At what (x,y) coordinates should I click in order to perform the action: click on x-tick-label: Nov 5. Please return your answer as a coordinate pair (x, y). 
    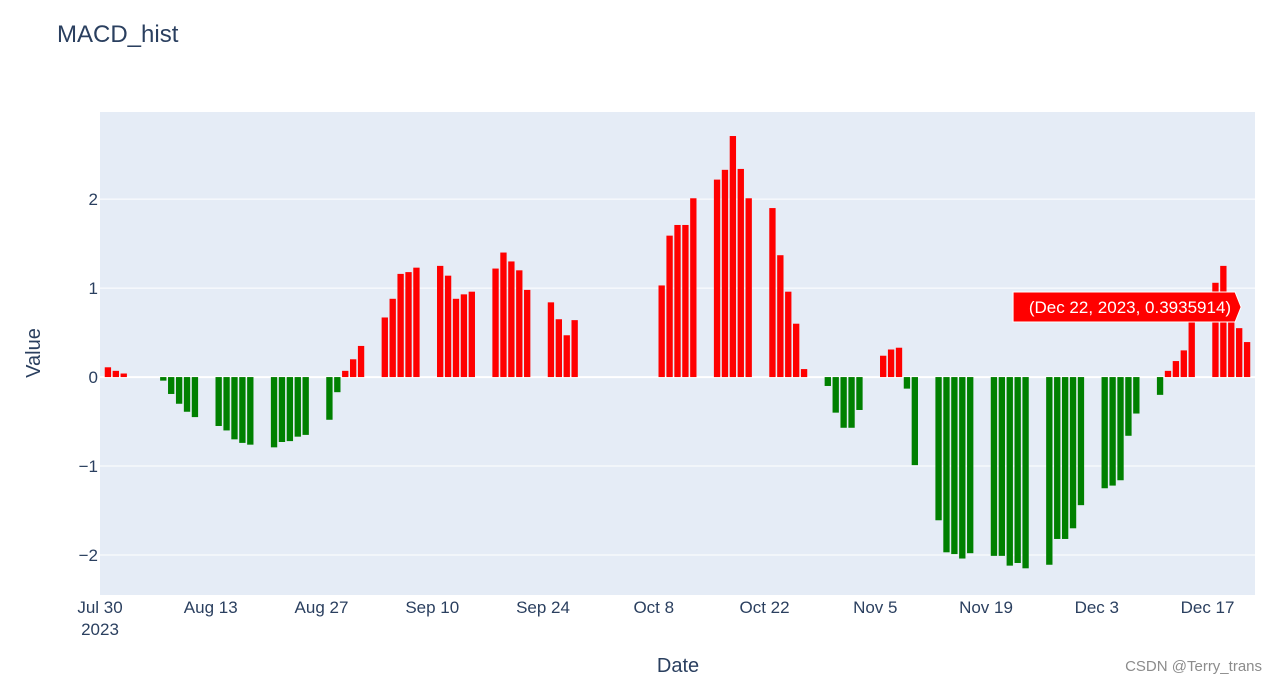
    Looking at the image, I should click on (875, 607).